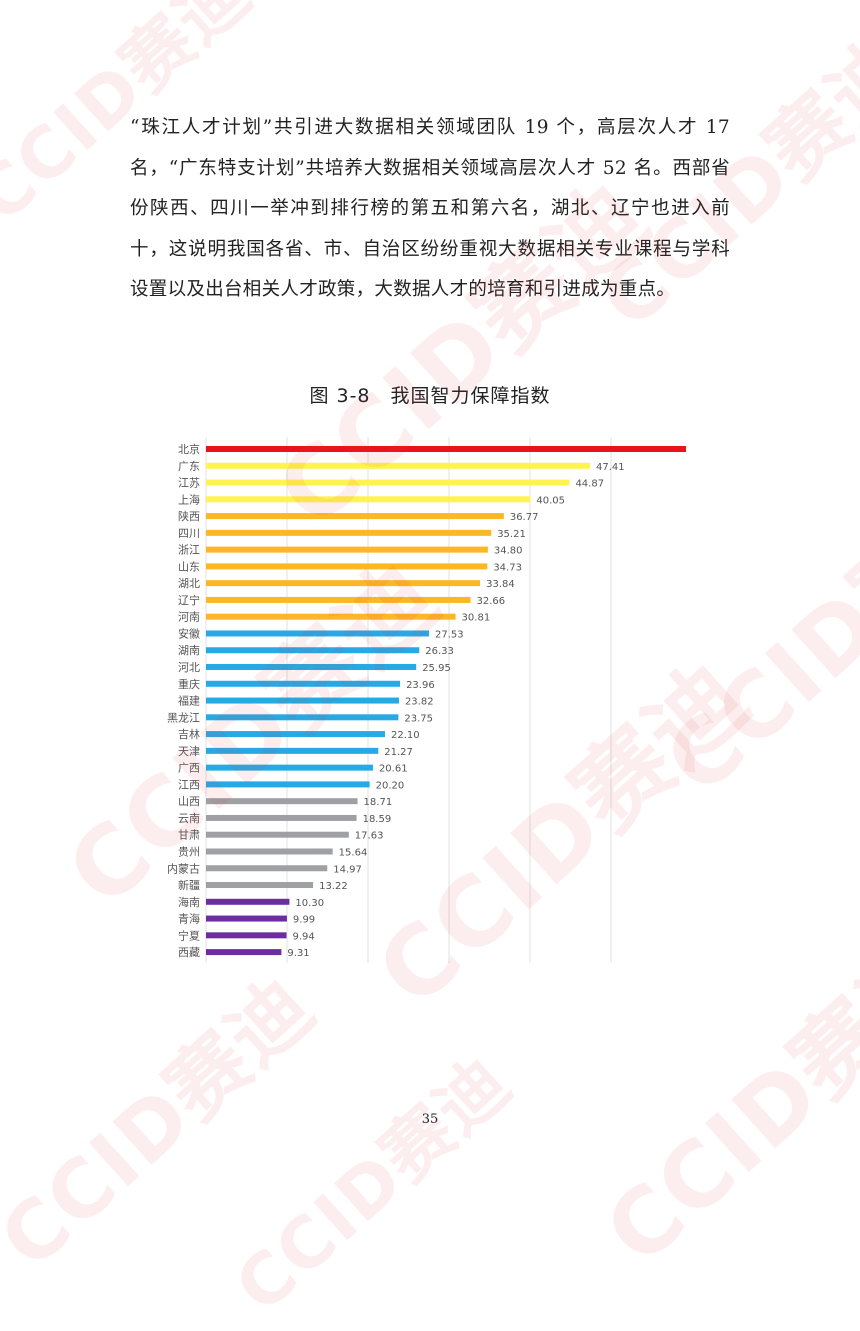 The image size is (860, 1331). I want to click on value-label: 9.99, so click(304, 920).